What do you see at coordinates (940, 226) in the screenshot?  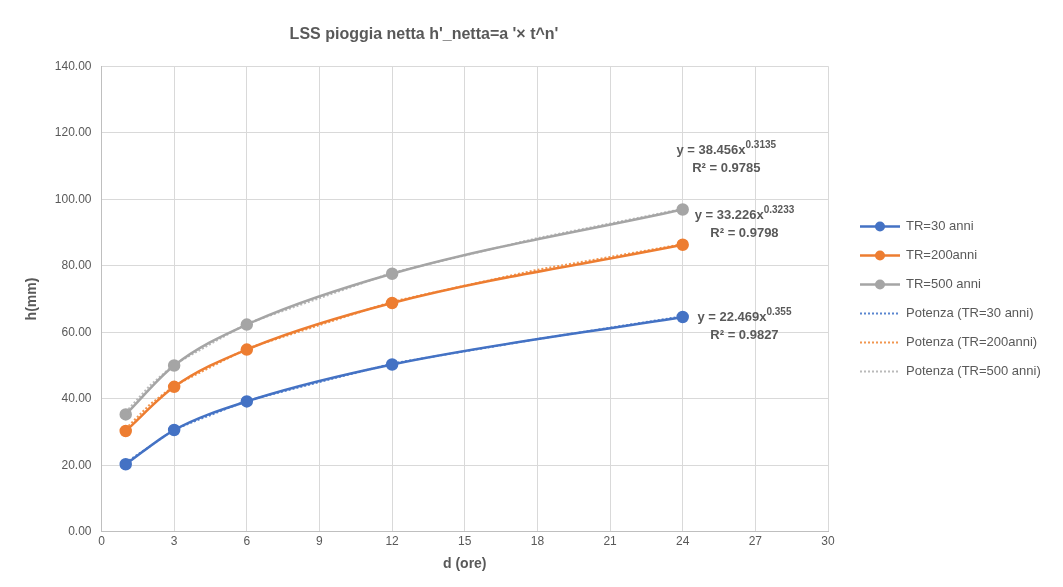 I see `legend-label: TR=30 anni` at bounding box center [940, 226].